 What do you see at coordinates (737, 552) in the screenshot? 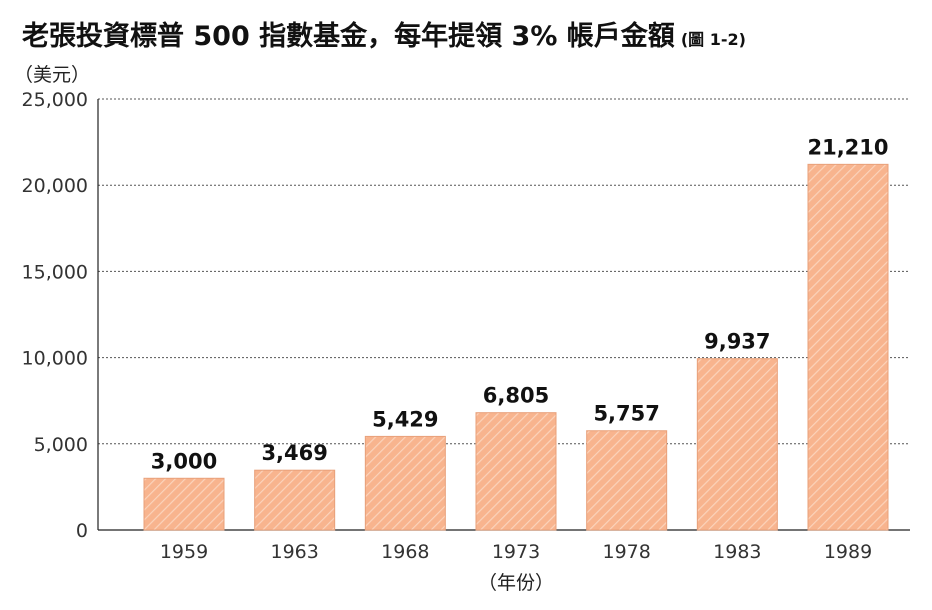
I see `x-tick-label-1983: 1983` at bounding box center [737, 552].